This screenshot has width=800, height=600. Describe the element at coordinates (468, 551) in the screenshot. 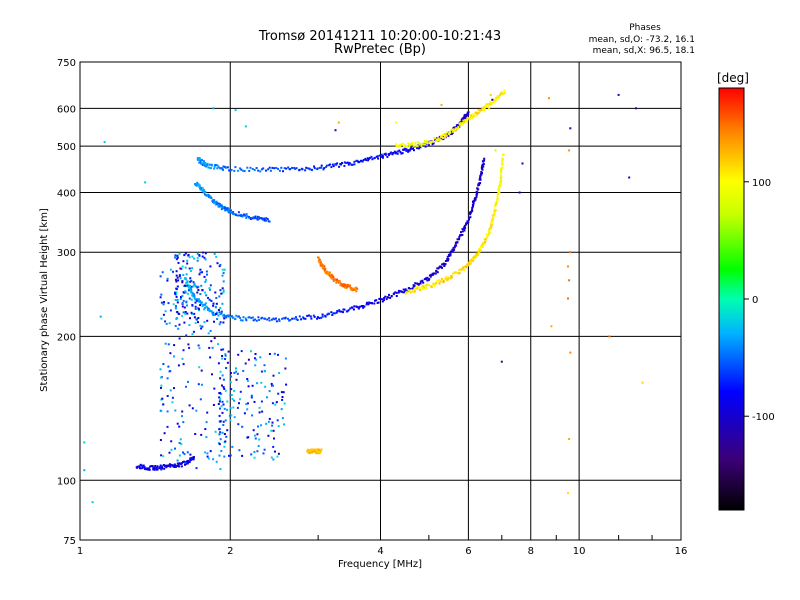

I see `x-tick-label: 6` at that location.